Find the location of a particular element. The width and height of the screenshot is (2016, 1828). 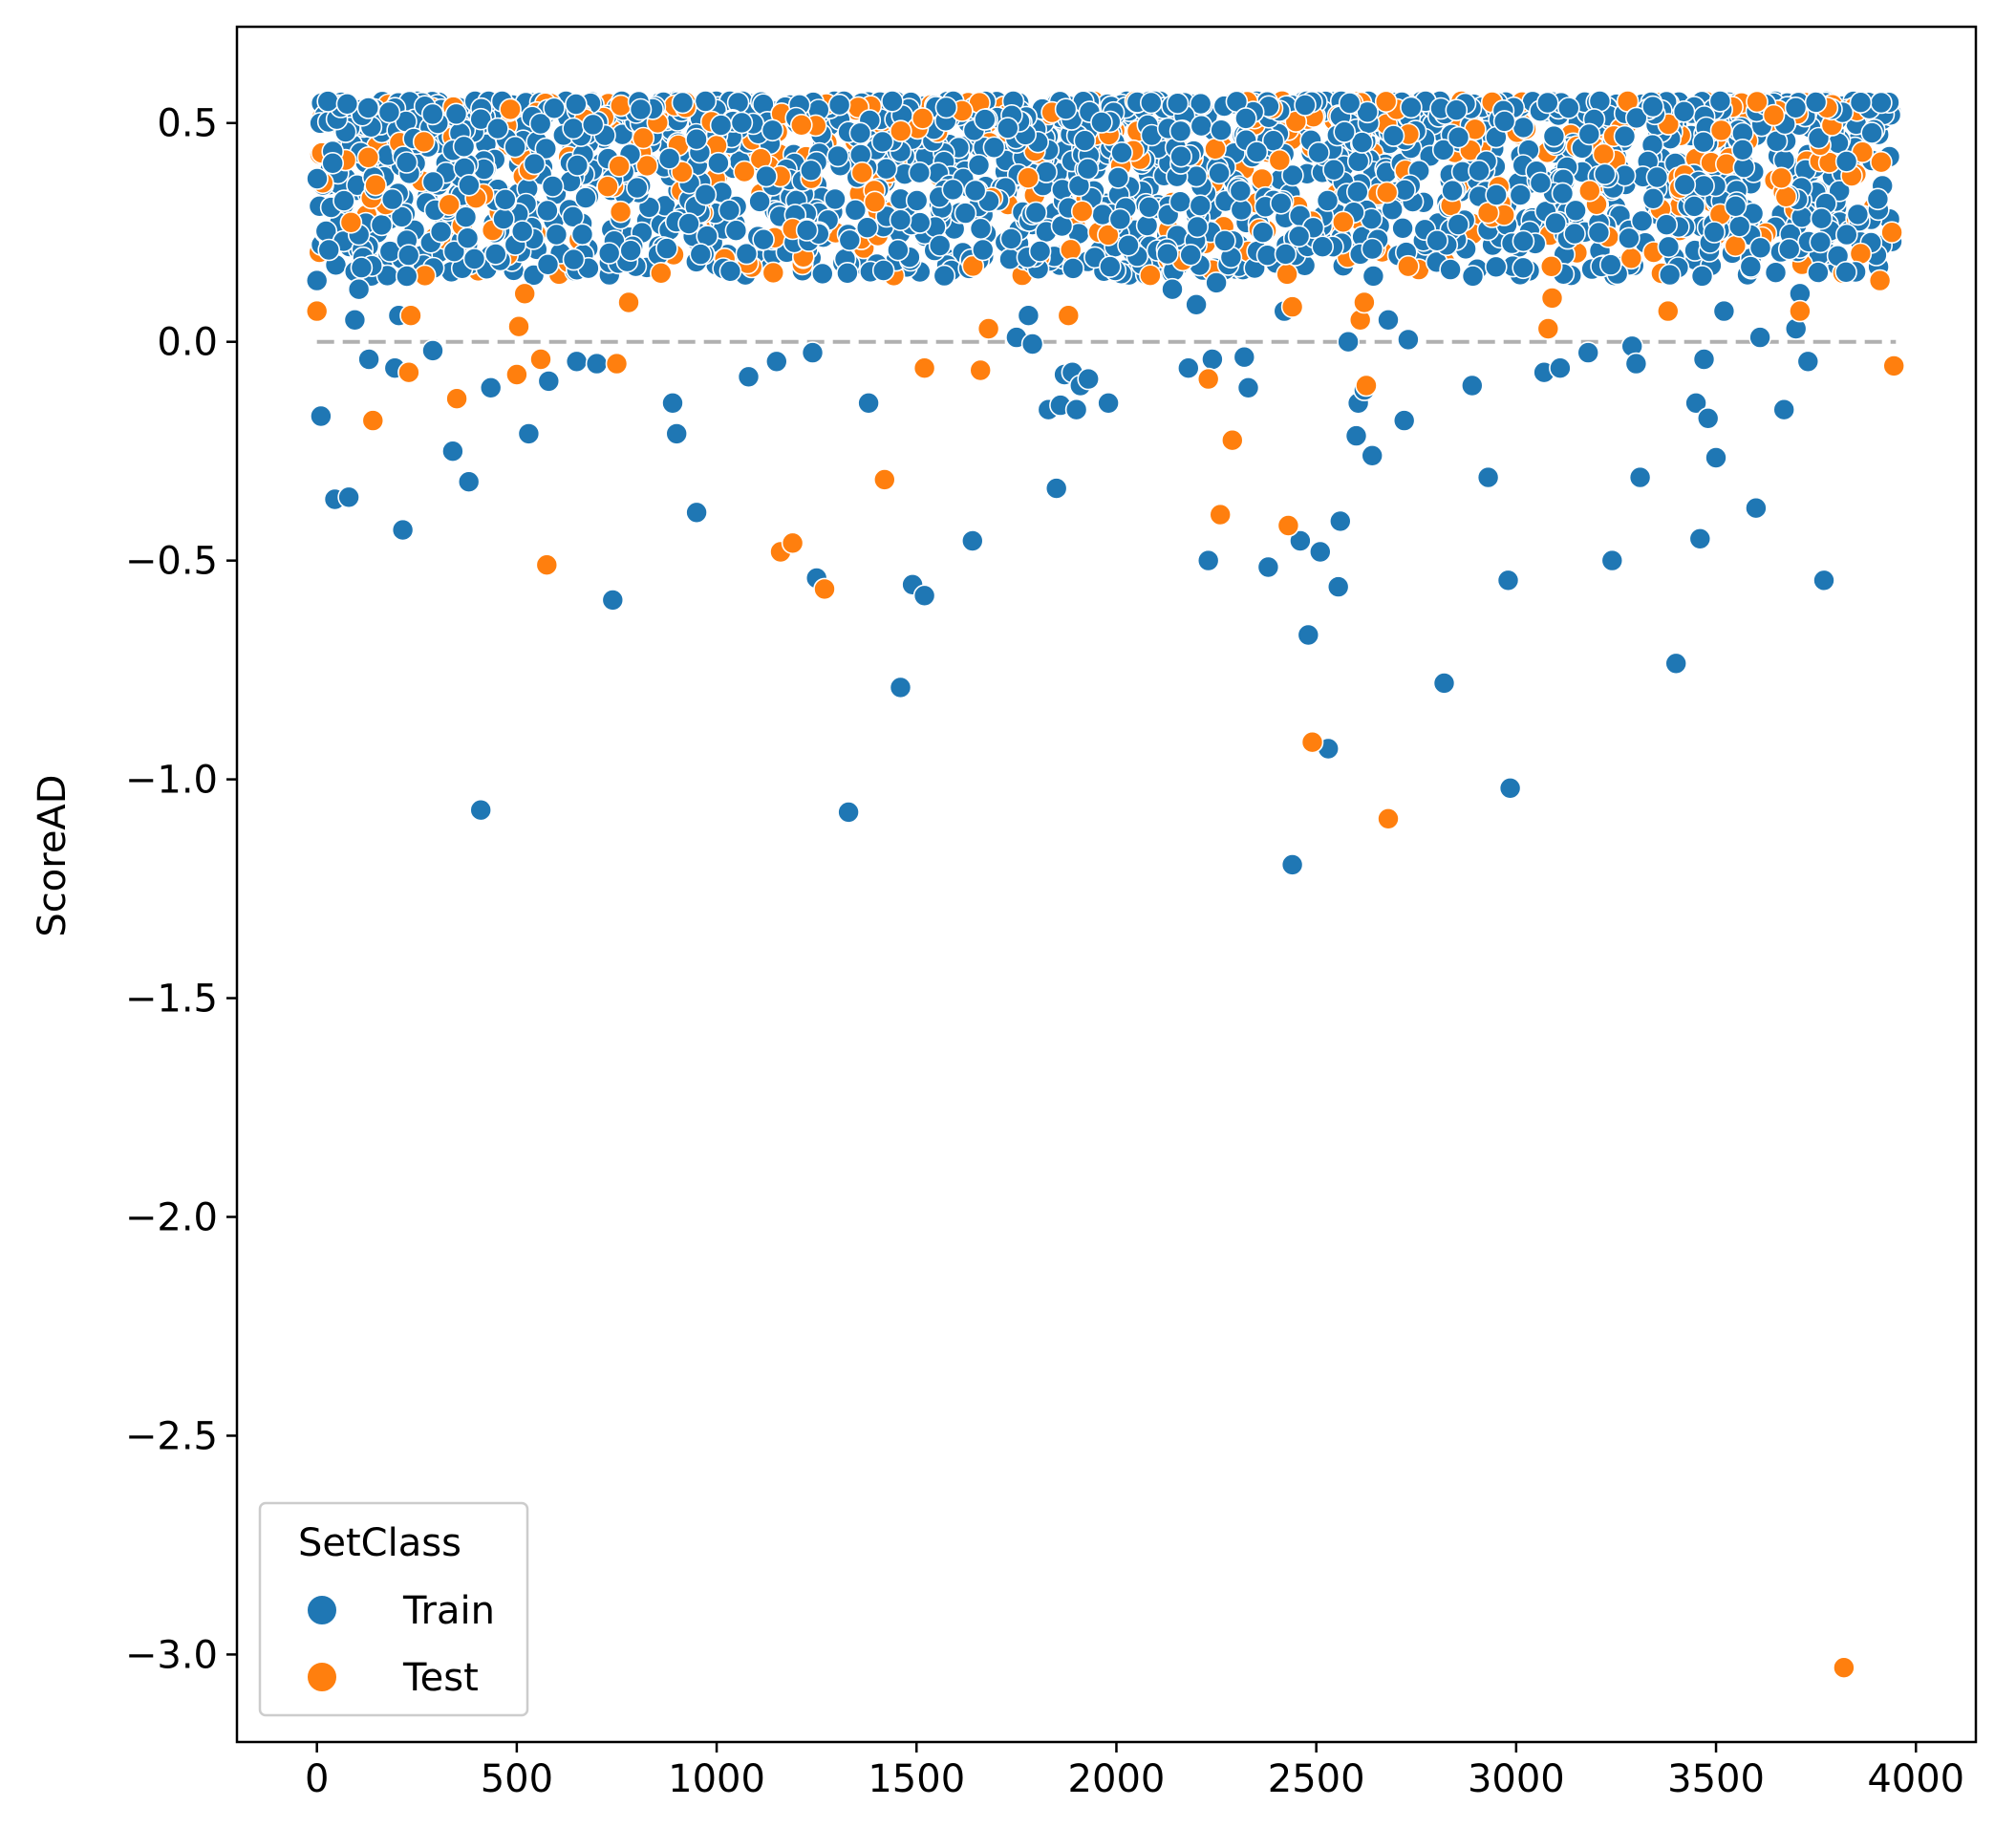

x-tick-label: 1000 is located at coordinates (717, 1779).